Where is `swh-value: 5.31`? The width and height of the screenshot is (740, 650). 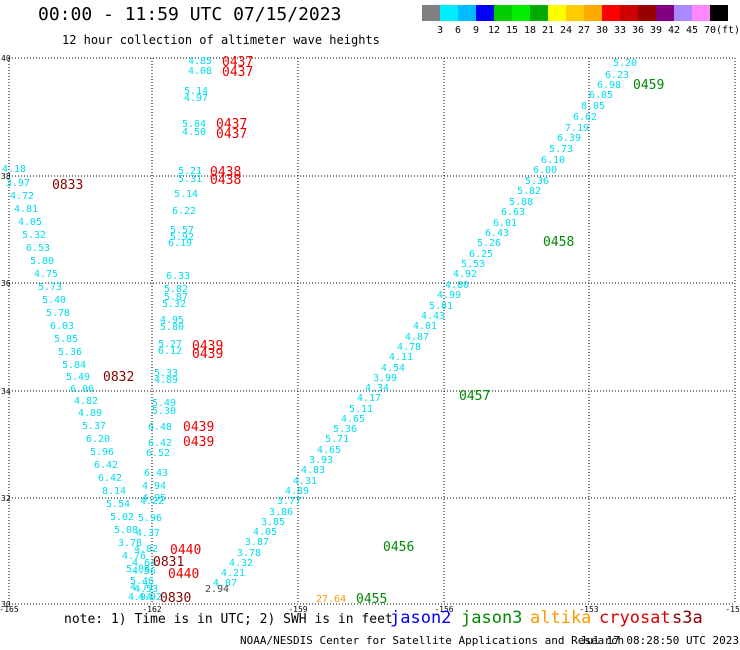
swh-value: 5.31 is located at coordinates (190, 179).